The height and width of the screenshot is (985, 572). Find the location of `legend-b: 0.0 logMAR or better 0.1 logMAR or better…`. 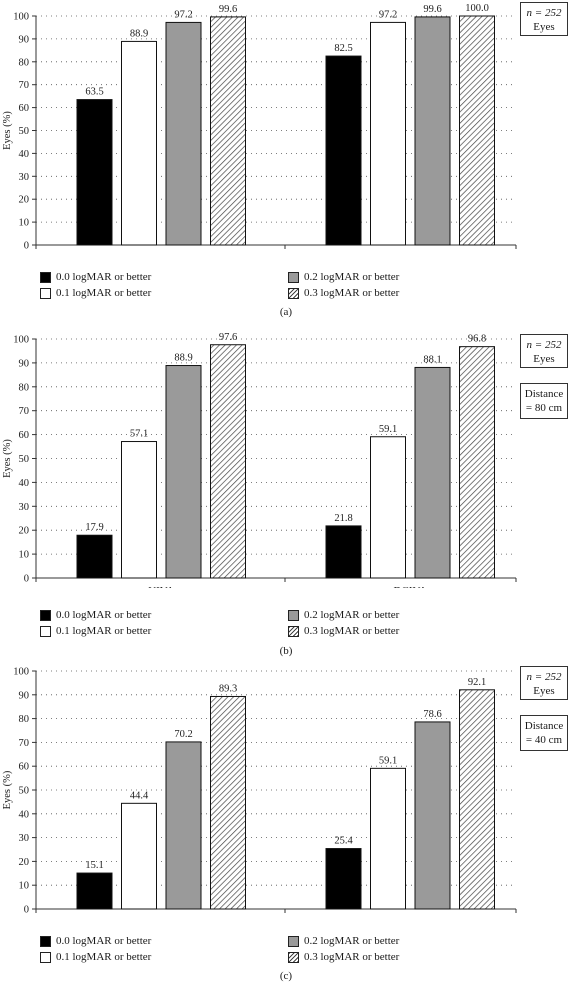

legend-b: 0.0 logMAR or better 0.1 logMAR or better… is located at coordinates (286, 628).